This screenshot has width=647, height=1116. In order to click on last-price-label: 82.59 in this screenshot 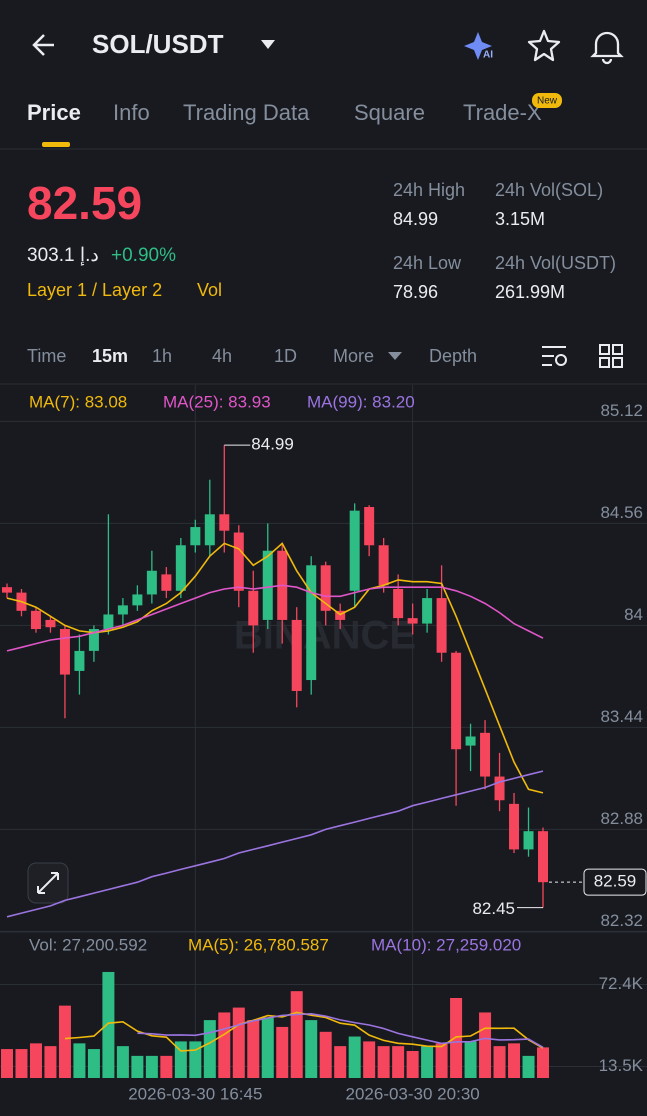, I will do `click(615, 881)`.